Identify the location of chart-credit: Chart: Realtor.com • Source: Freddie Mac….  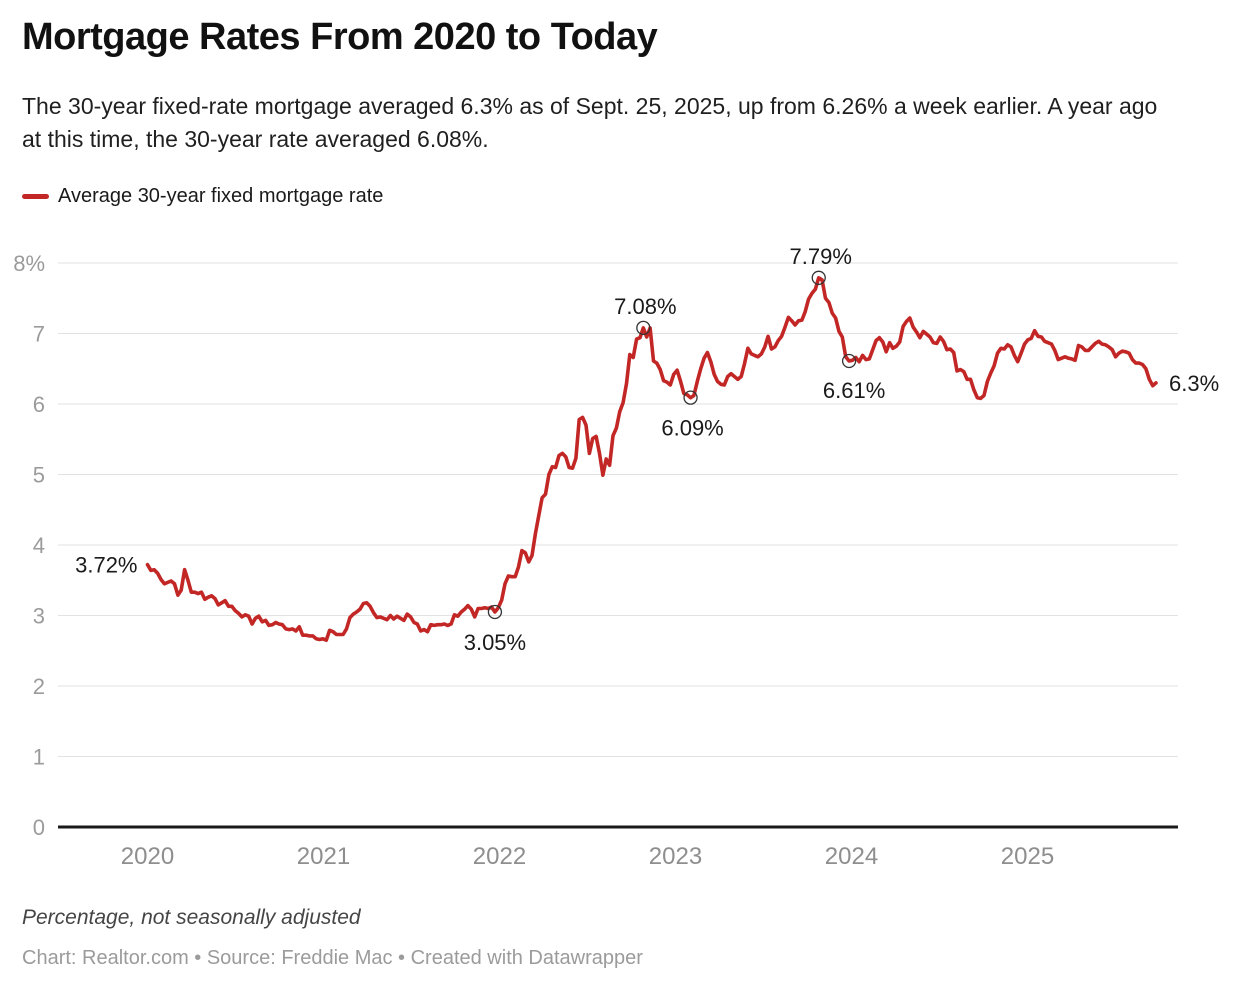
(332, 958).